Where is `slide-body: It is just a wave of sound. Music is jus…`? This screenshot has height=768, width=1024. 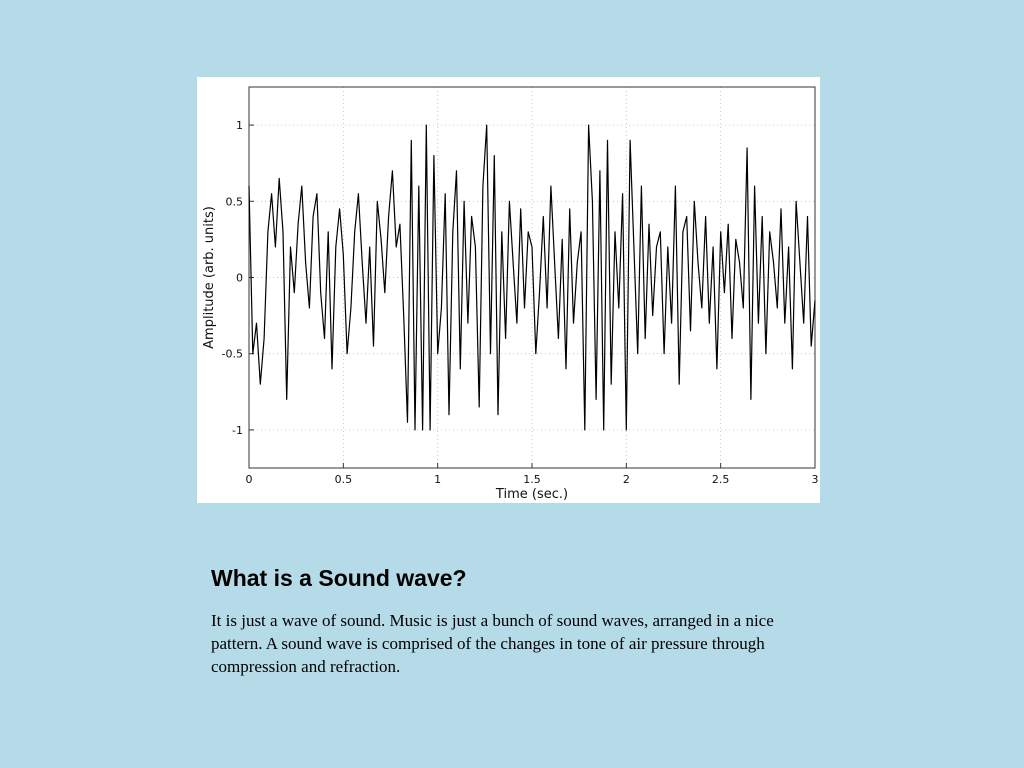
slide-body: It is just a wave of sound. Music is jus… is located at coordinates (492, 643).